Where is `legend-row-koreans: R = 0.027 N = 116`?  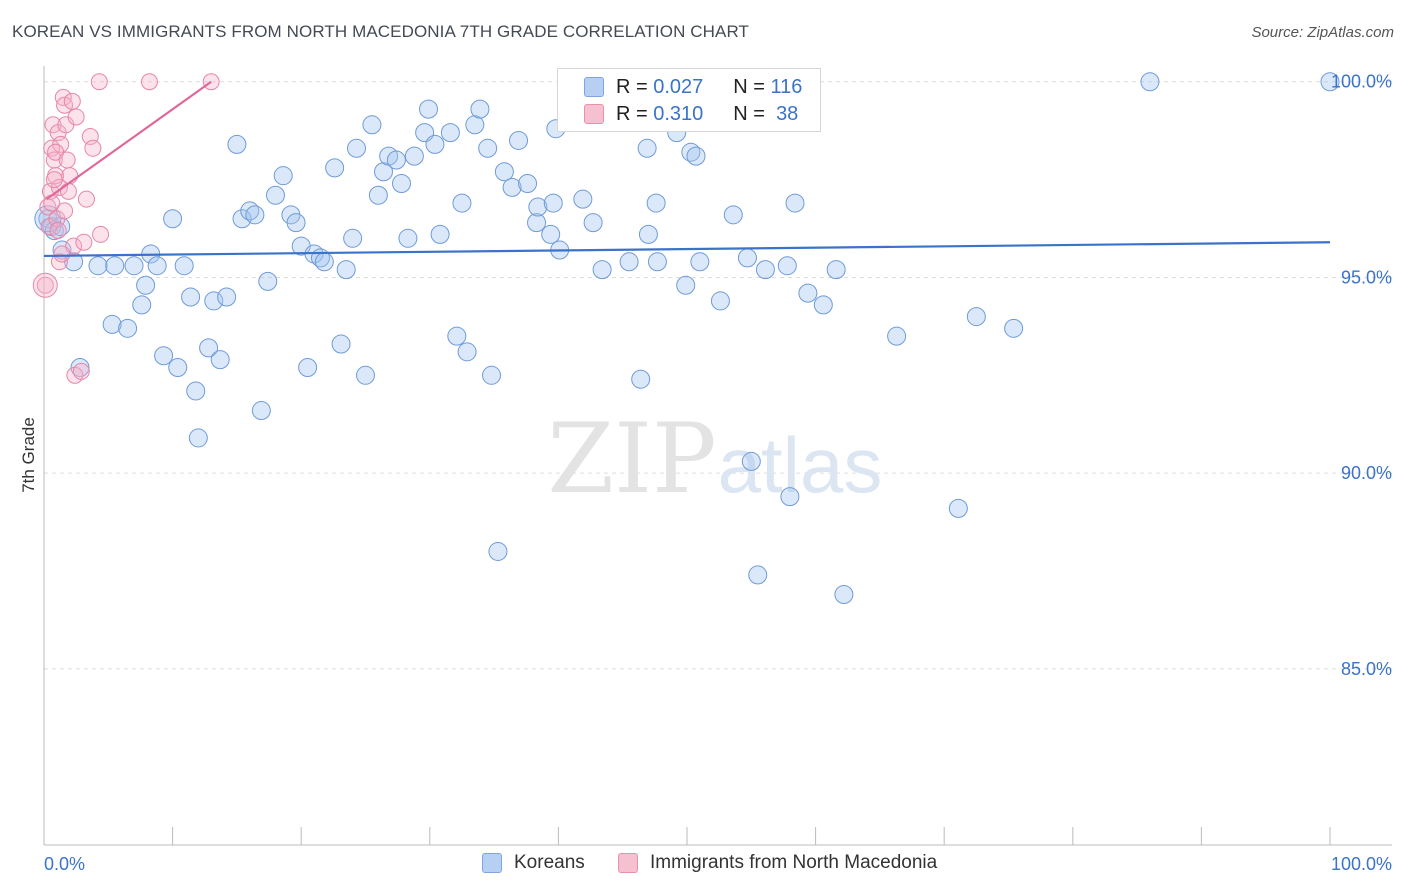
legend-row-koreans: R = 0.027 N = 116 is located at coordinates (680, 87).